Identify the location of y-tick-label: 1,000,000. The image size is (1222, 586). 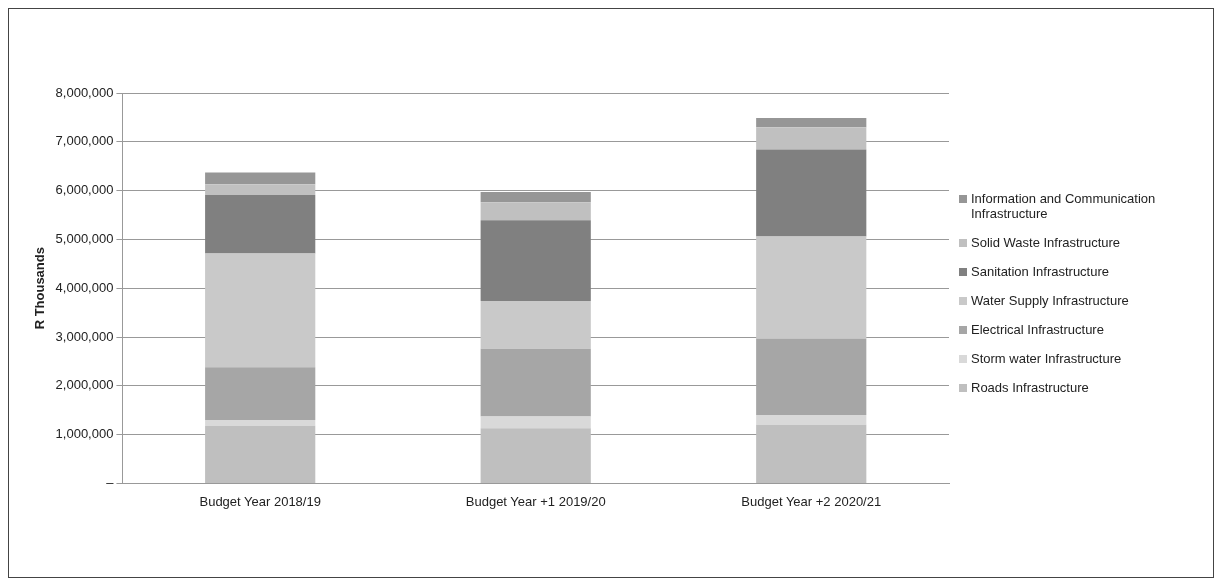
(84, 434).